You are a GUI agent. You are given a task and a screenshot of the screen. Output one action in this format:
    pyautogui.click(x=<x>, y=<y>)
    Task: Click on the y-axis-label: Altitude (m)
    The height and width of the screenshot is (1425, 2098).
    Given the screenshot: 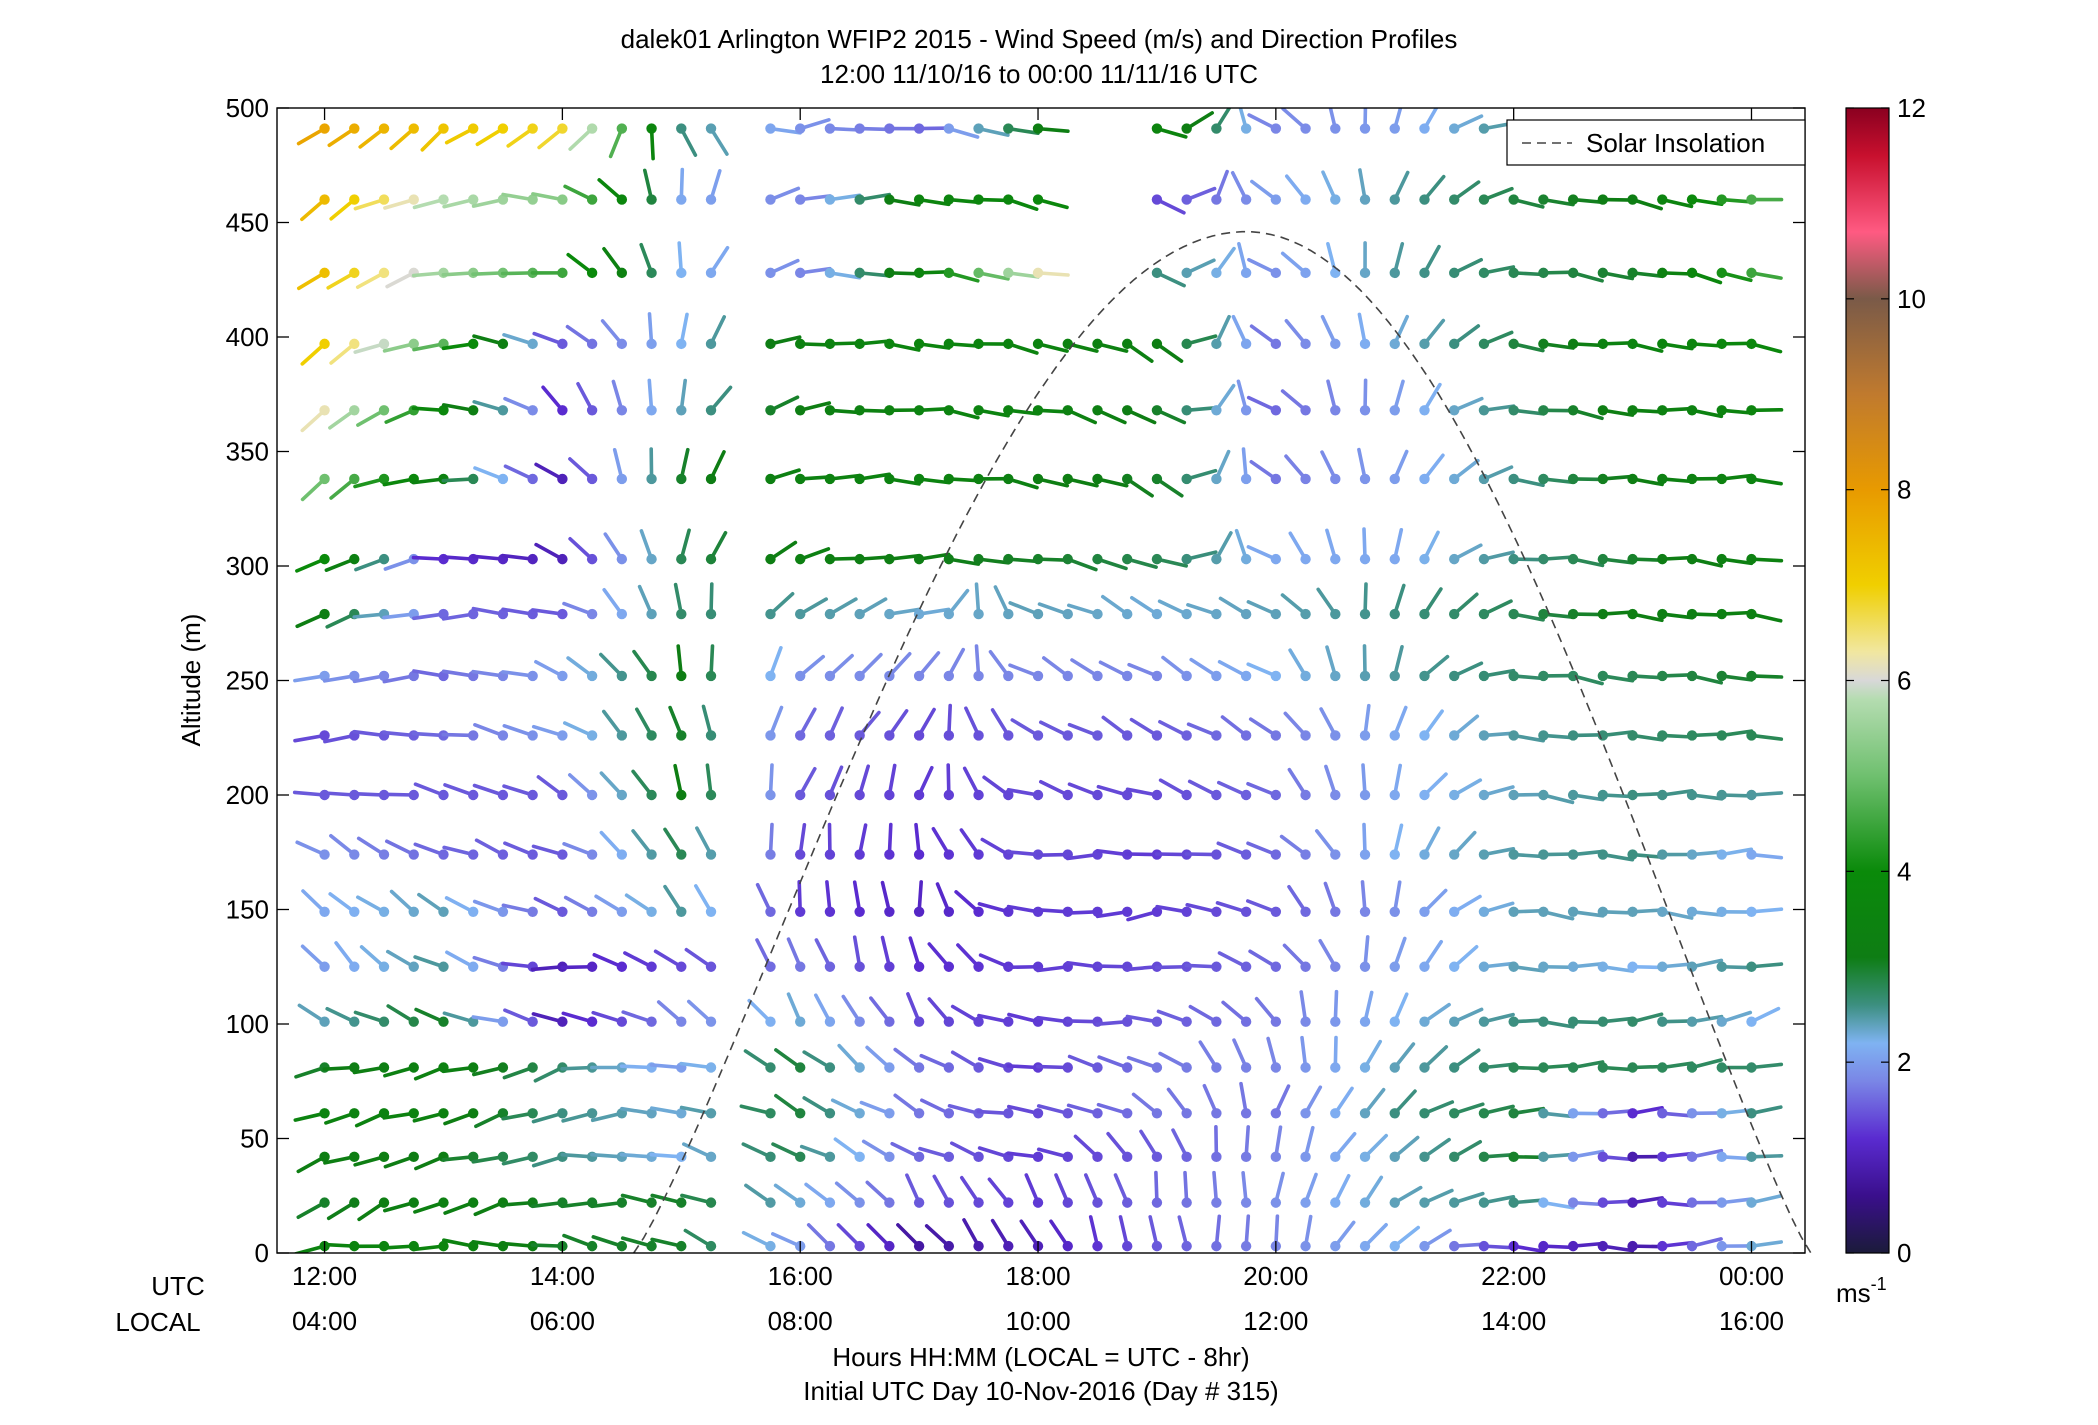 What is the action you would take?
    pyautogui.click(x=191, y=680)
    